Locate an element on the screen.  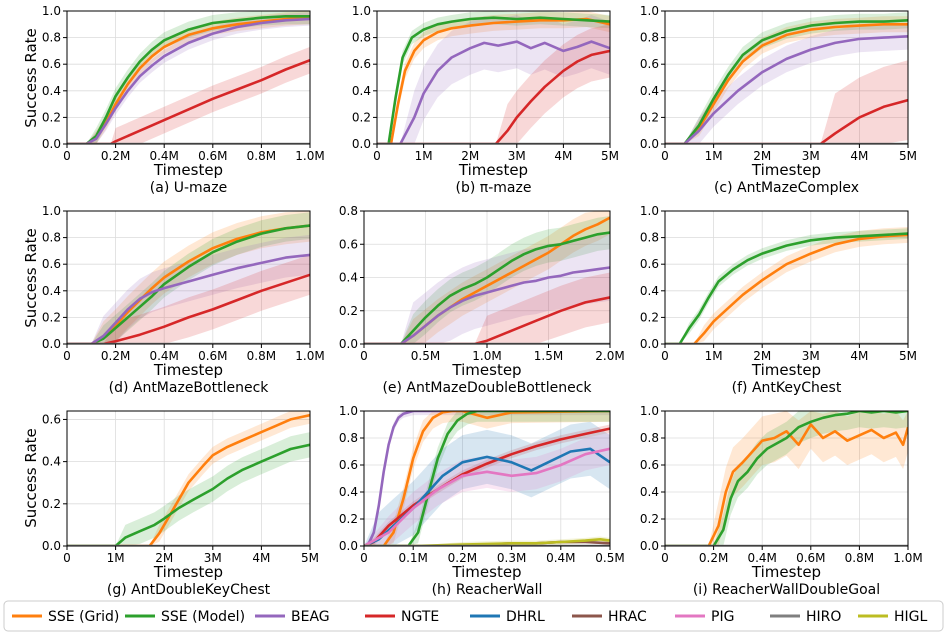
x-tick-label: 0.2M is located at coordinates (713, 558).